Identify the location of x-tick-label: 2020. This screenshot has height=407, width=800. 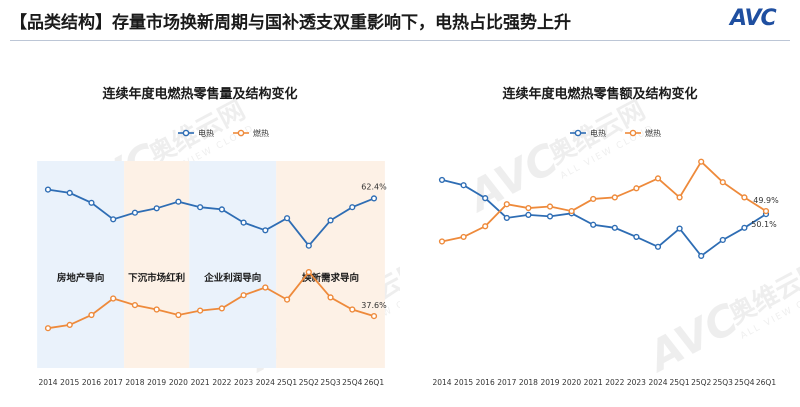
(571, 382).